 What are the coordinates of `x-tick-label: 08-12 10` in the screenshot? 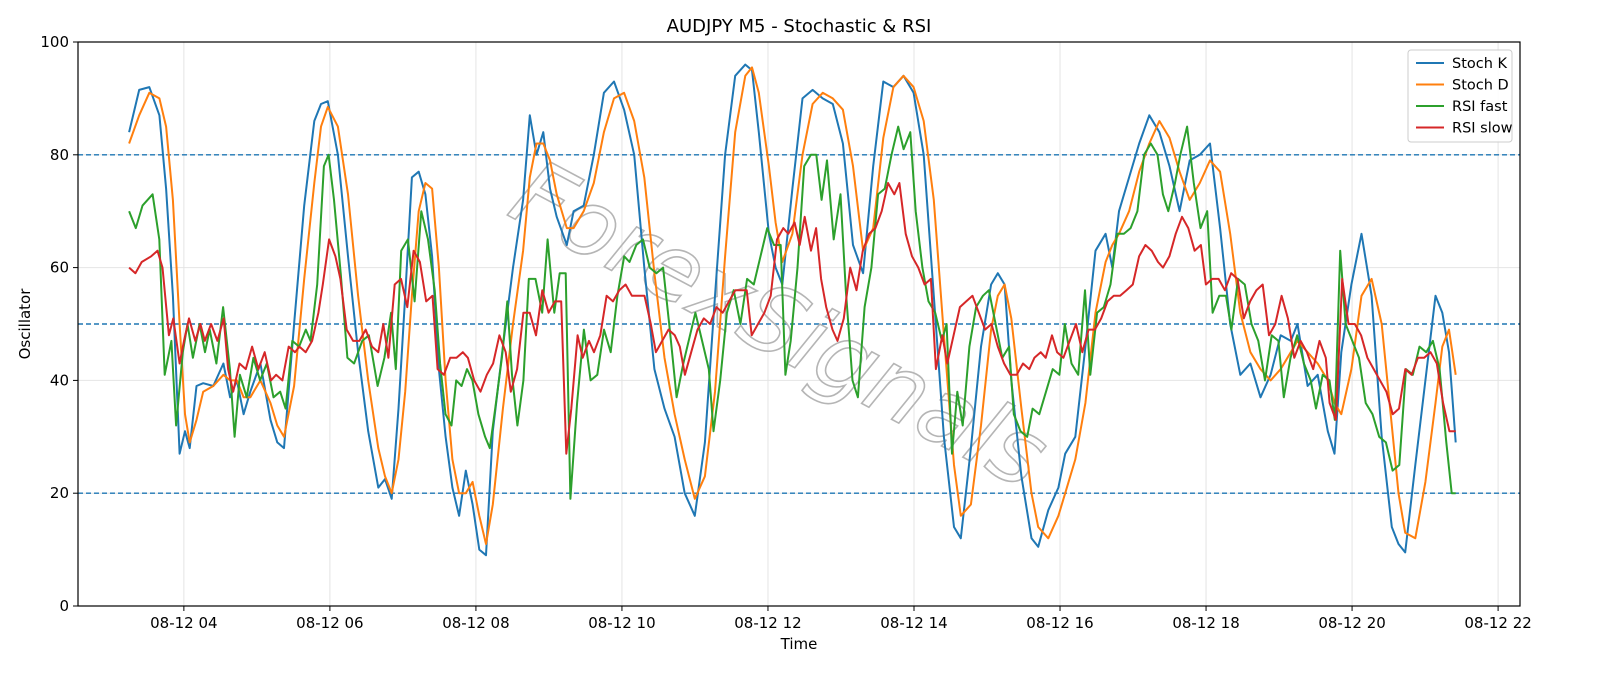 It's located at (621, 623).